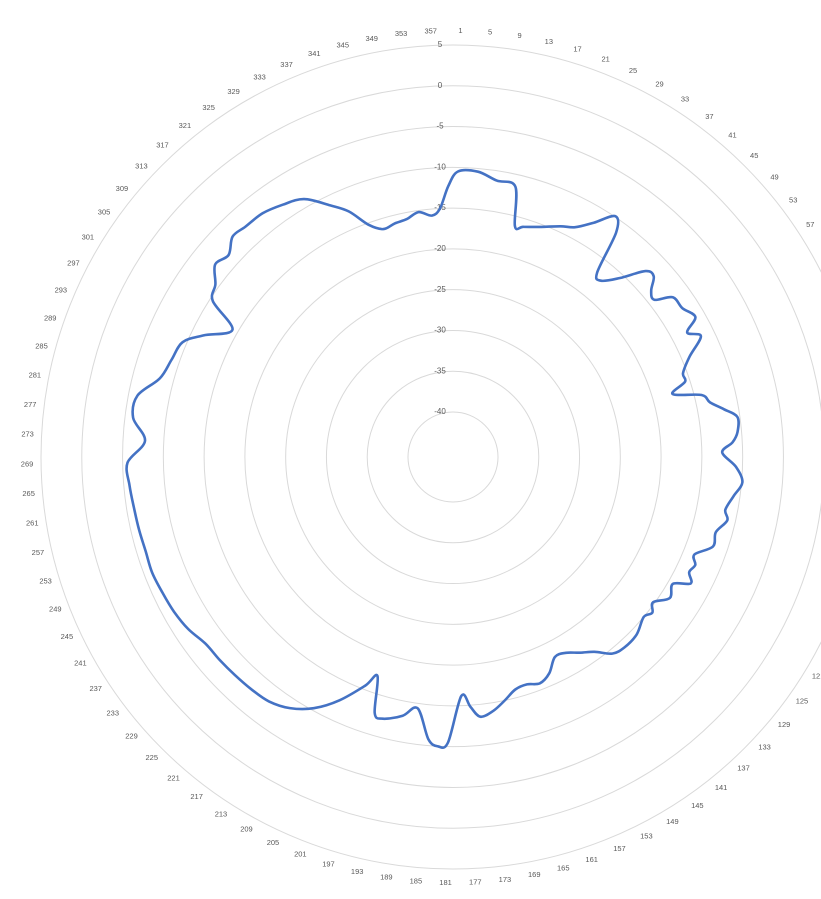  I want to click on angular-tick-label: 141, so click(721, 787).